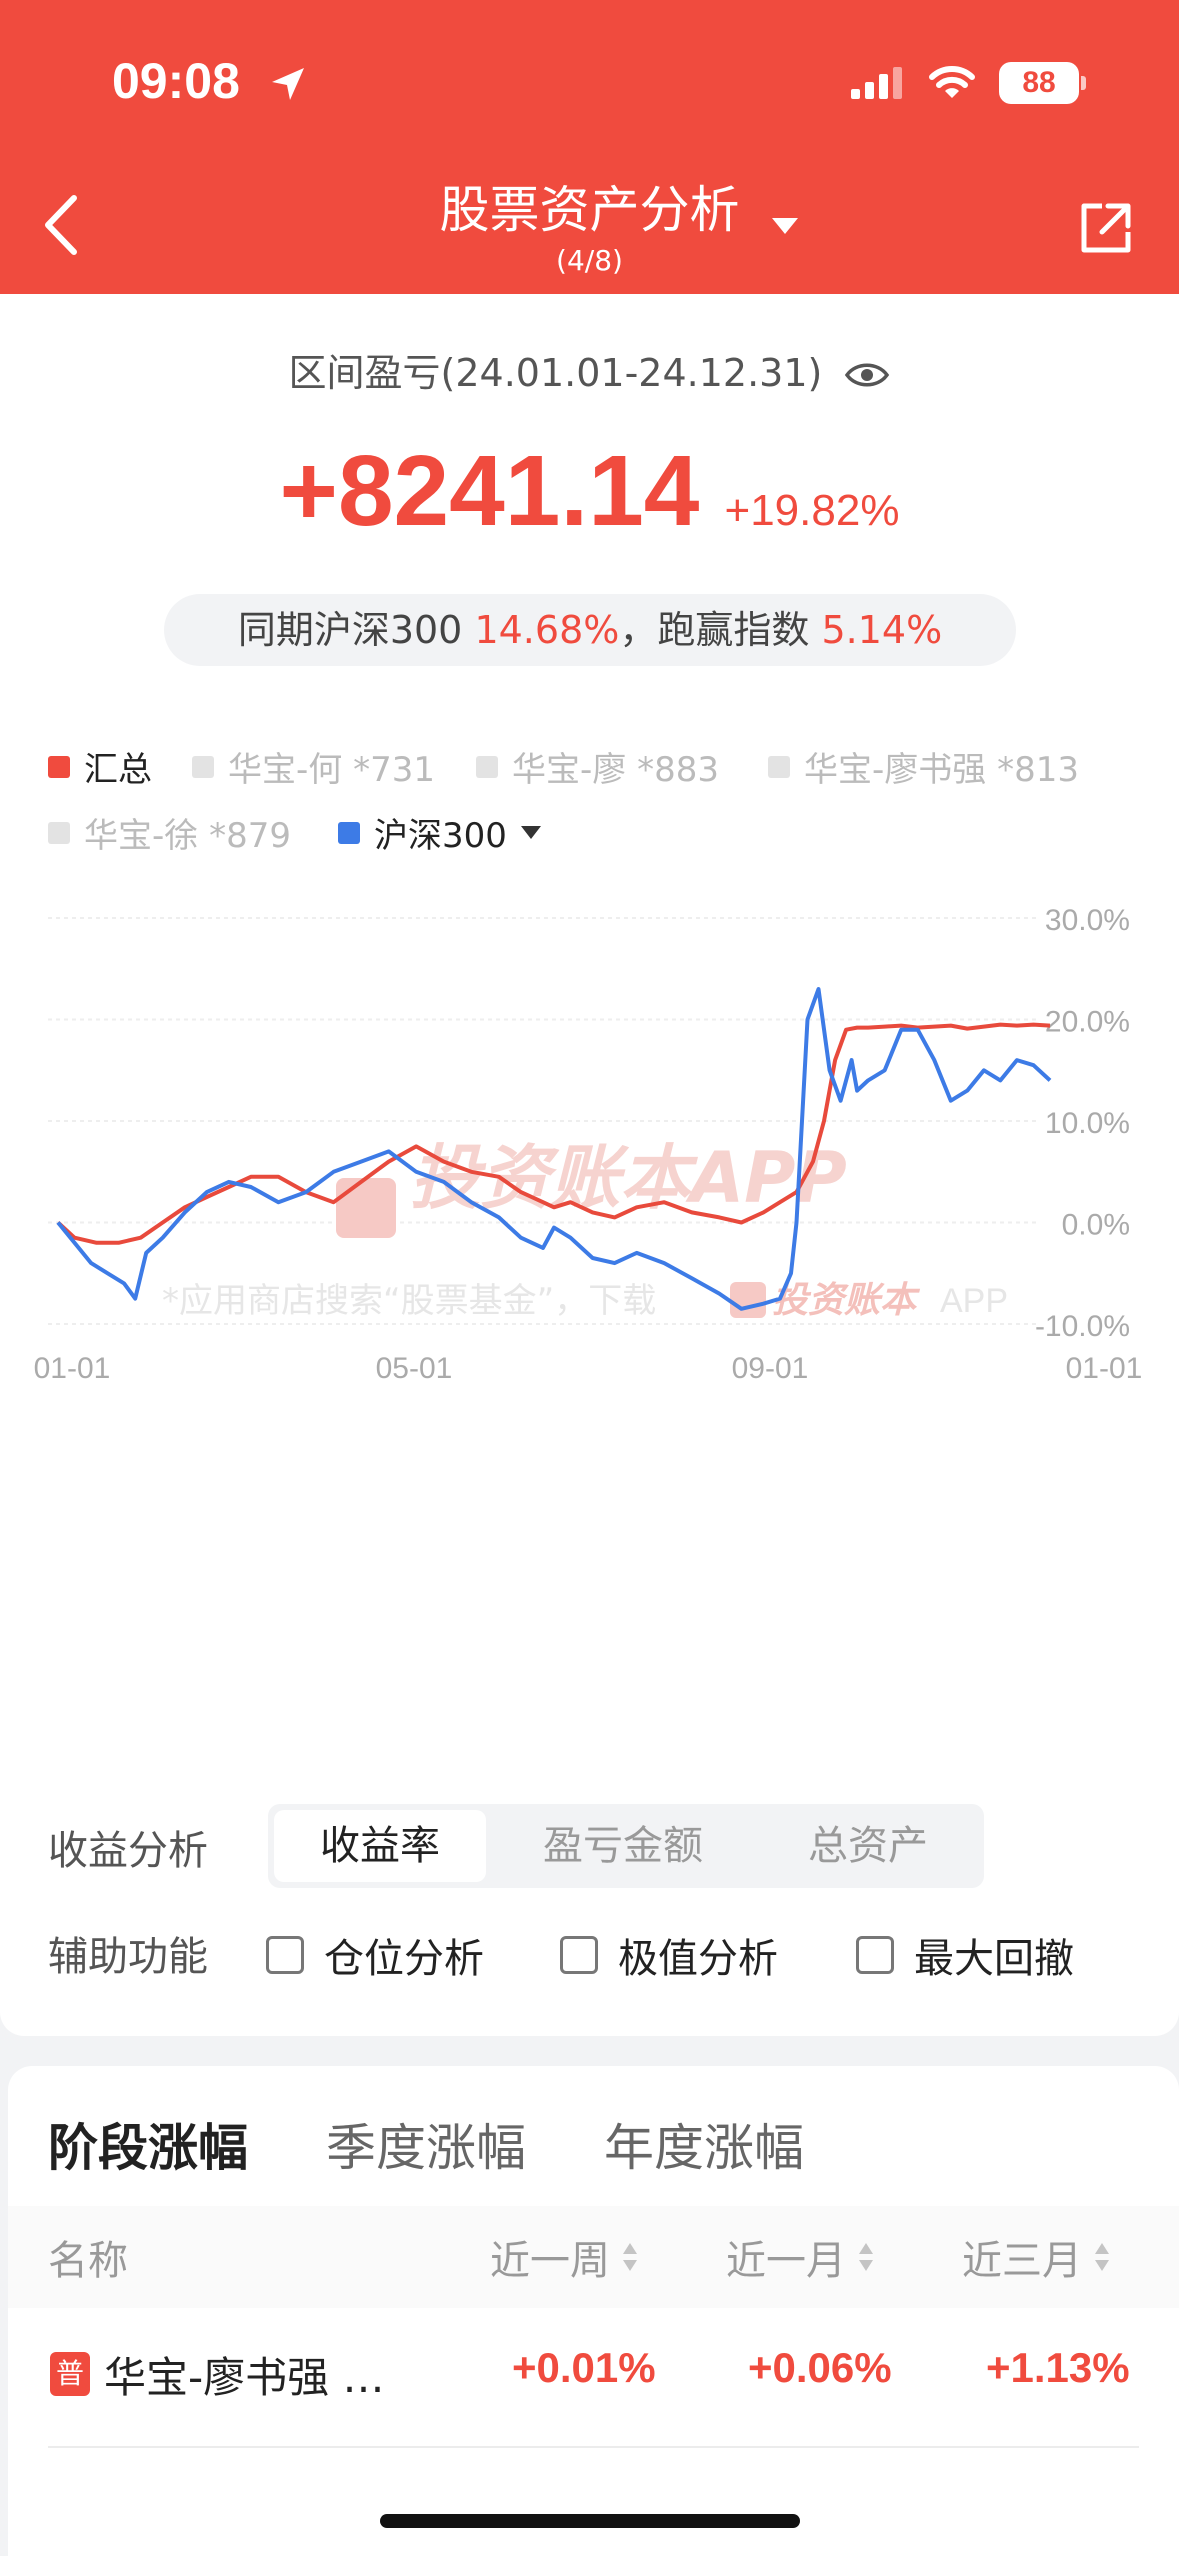  I want to click on column-label: 近一周, so click(550, 2261).